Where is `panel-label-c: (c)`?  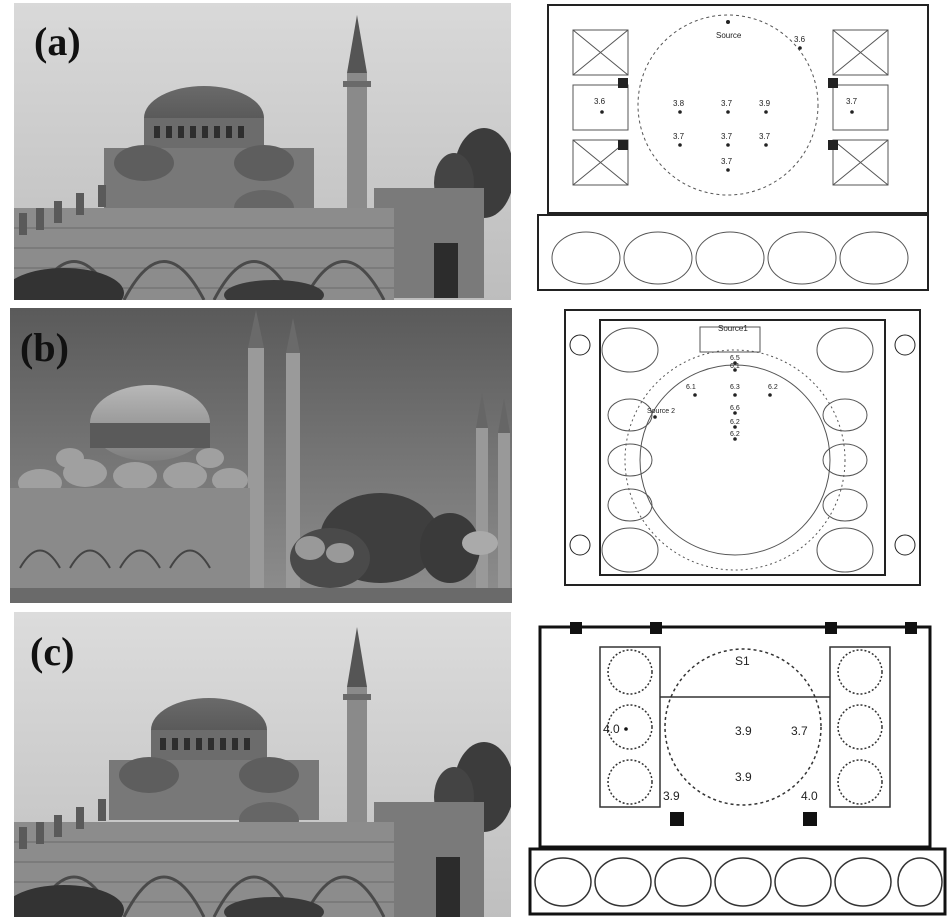 panel-label-c: (c) is located at coordinates (52, 651).